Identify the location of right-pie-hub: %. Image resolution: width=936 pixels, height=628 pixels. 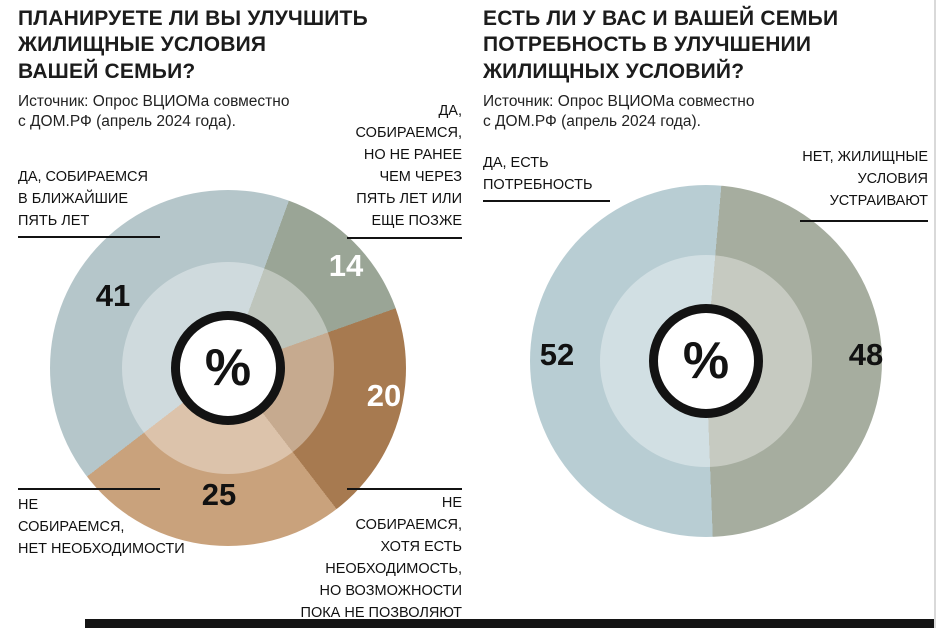
(706, 361).